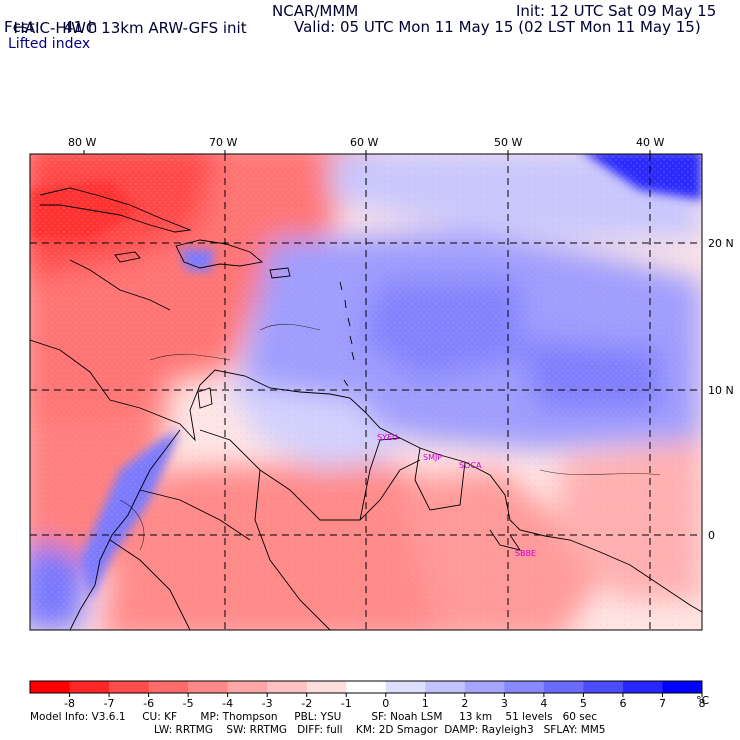 This screenshot has width=740, height=740. What do you see at coordinates (367, 152) in the screenshot?
I see `lon-ticks` at bounding box center [367, 152].